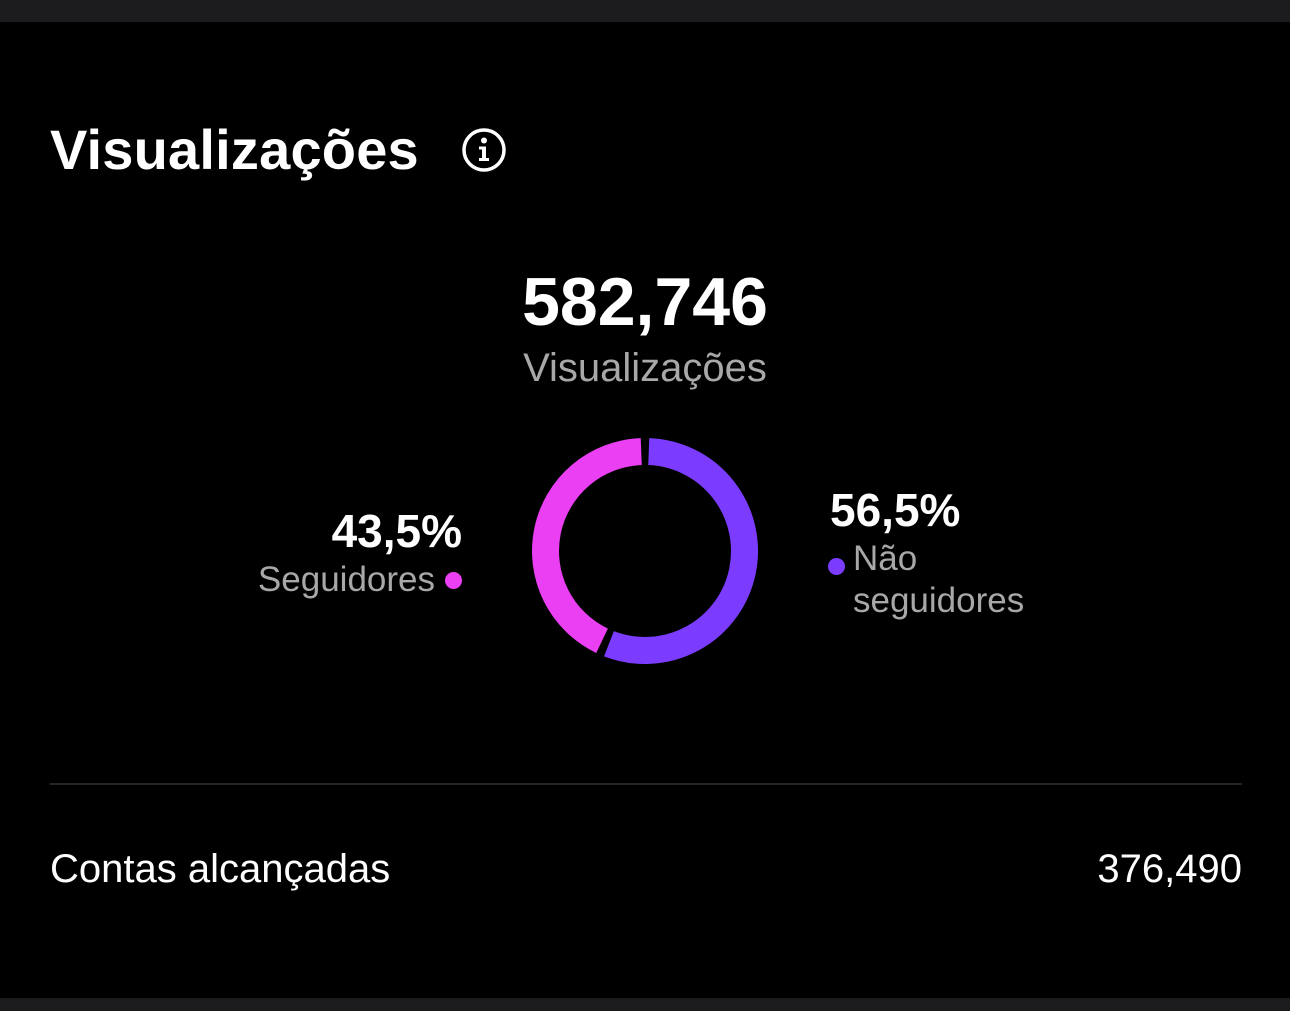  Describe the element at coordinates (646, 869) in the screenshot. I see `accounts-reached-row: Contas alcançadas 376,490` at that location.